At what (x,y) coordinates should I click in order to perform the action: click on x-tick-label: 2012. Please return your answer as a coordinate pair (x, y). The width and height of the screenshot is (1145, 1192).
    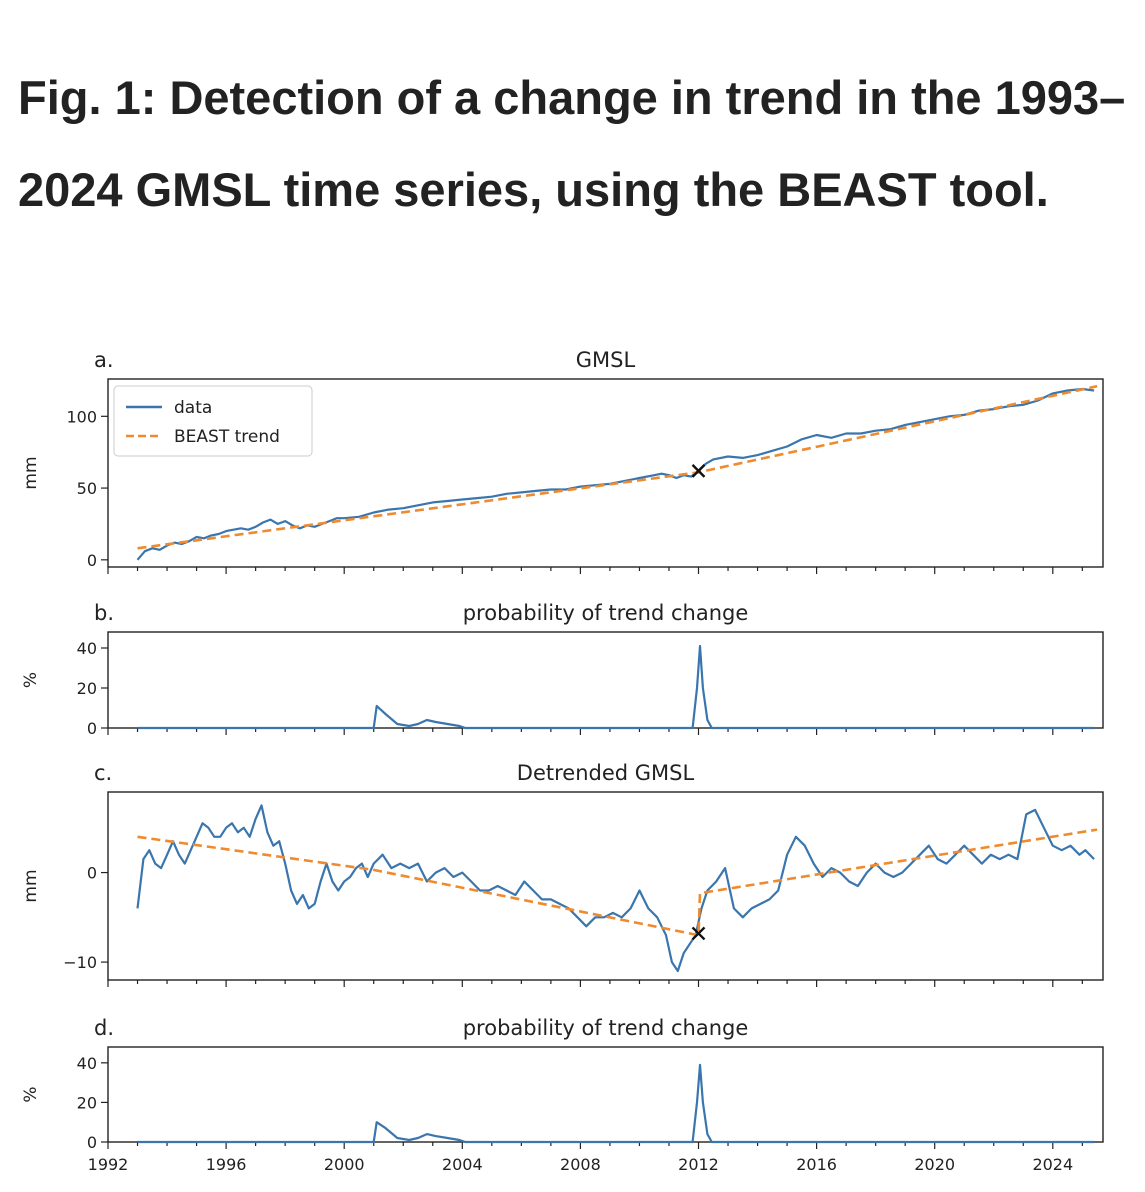
    Looking at the image, I should click on (698, 1164).